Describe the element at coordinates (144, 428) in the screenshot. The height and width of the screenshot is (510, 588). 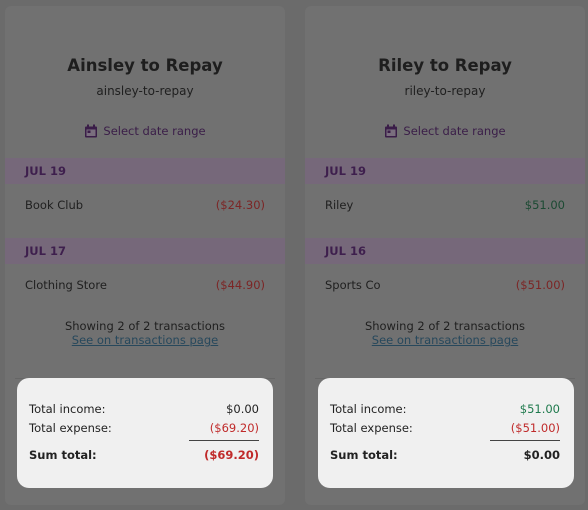
I see `total-expense-row: Total expense: ($69.20)` at that location.